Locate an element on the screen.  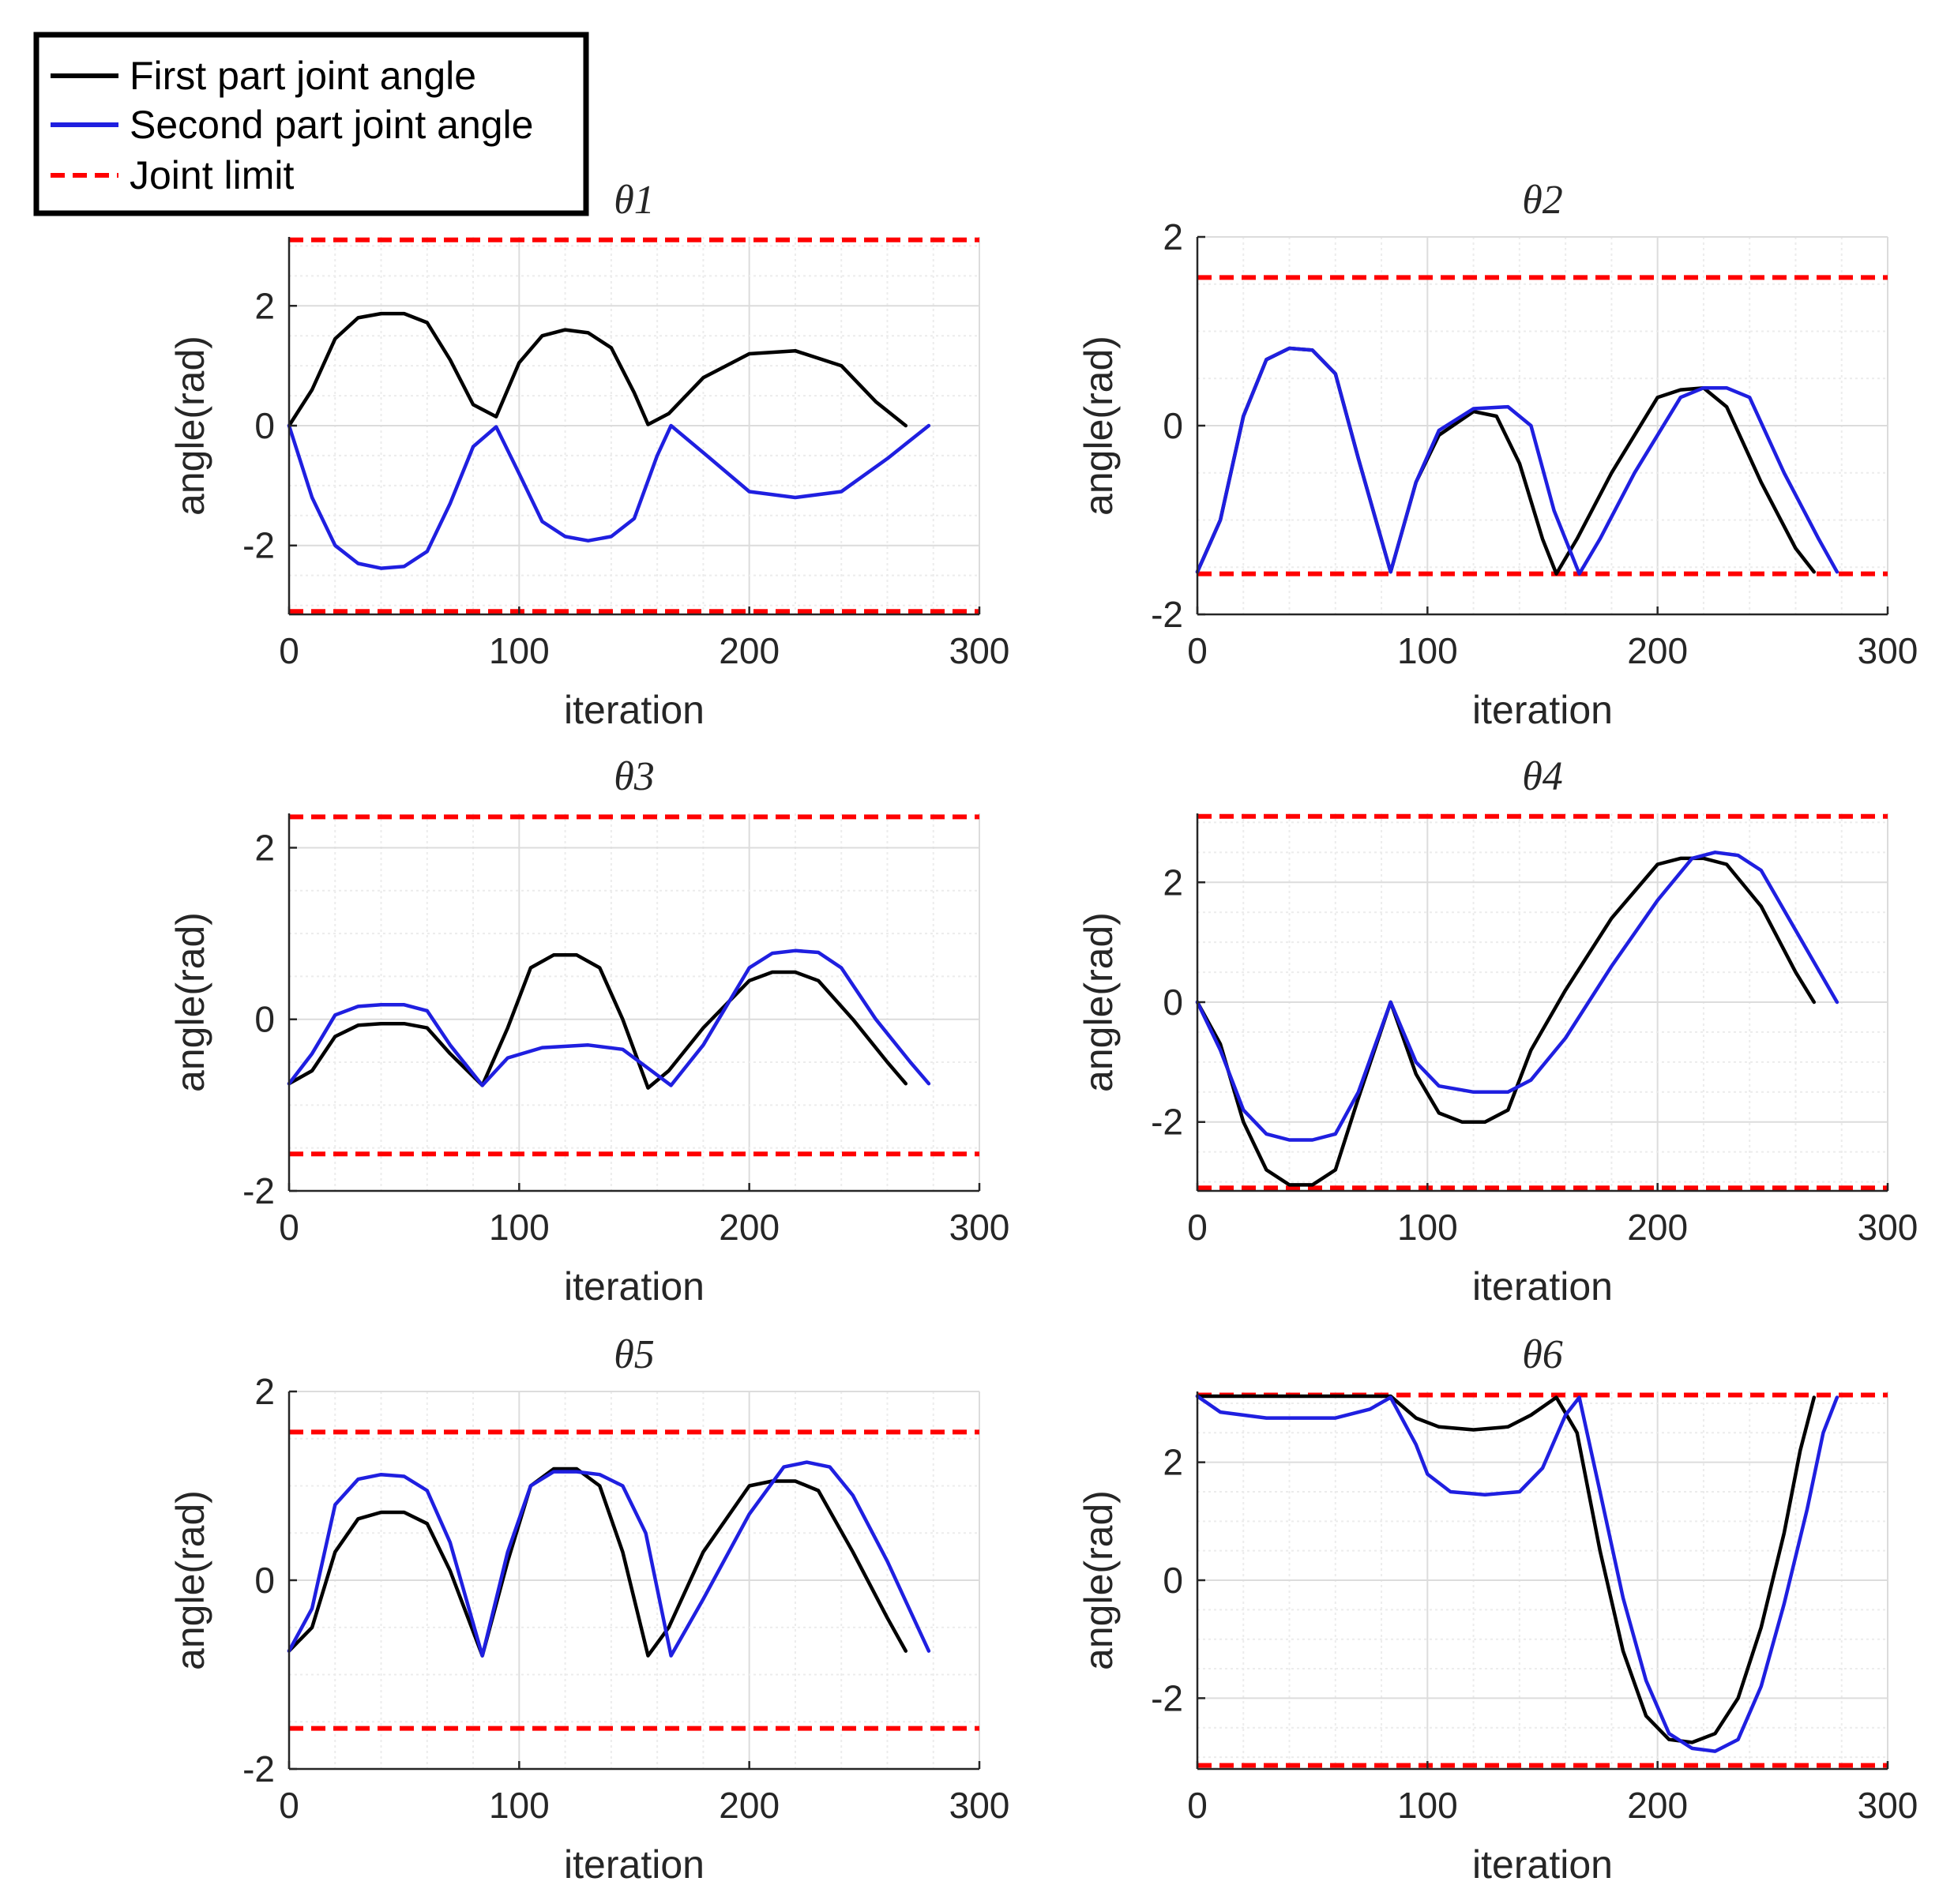
chart-title: θ6 is located at coordinates (1542, 1354).